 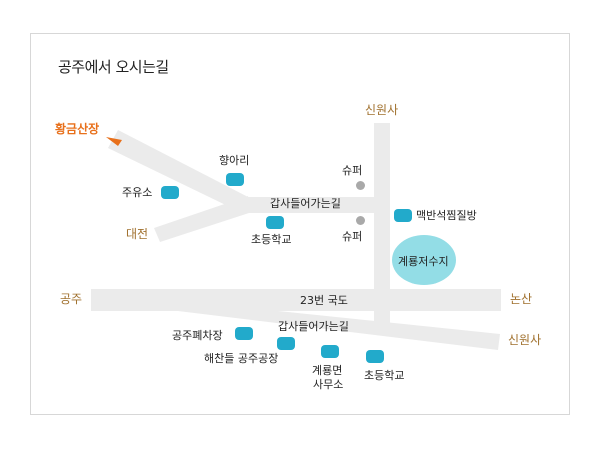 I want to click on place-nonsan: 논산, so click(x=521, y=299).